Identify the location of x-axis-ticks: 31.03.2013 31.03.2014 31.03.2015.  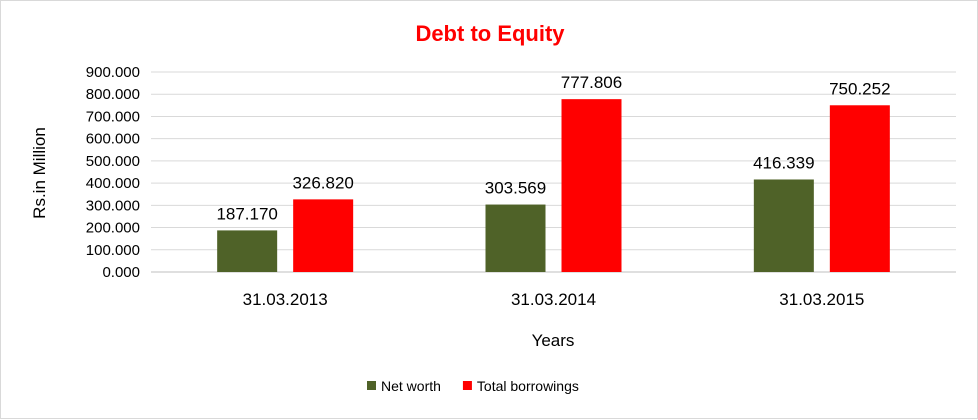
(554, 299).